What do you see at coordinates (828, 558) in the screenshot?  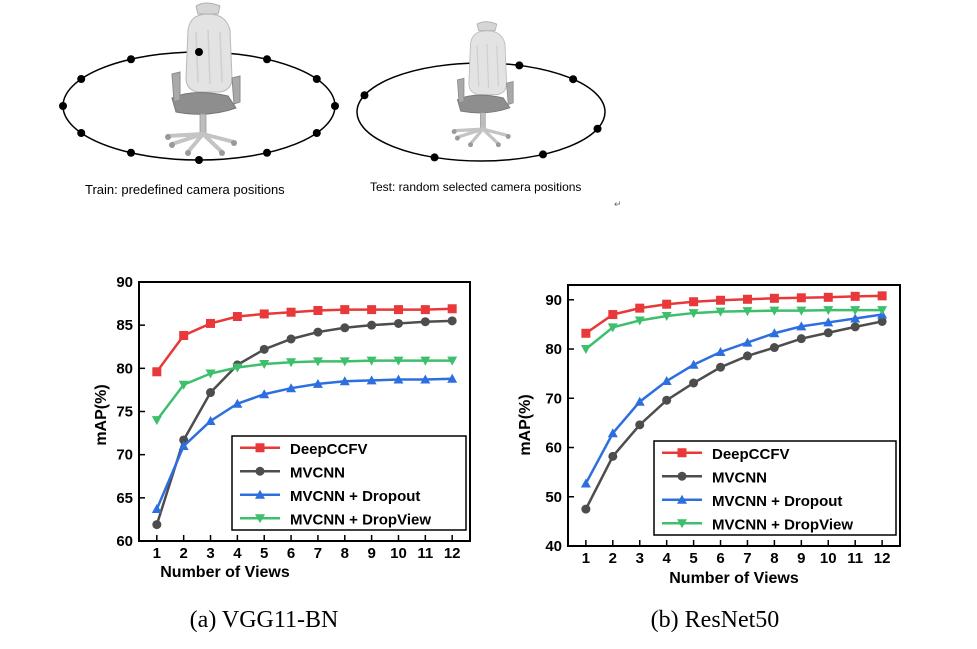 I see `x-tick-label: 10` at bounding box center [828, 558].